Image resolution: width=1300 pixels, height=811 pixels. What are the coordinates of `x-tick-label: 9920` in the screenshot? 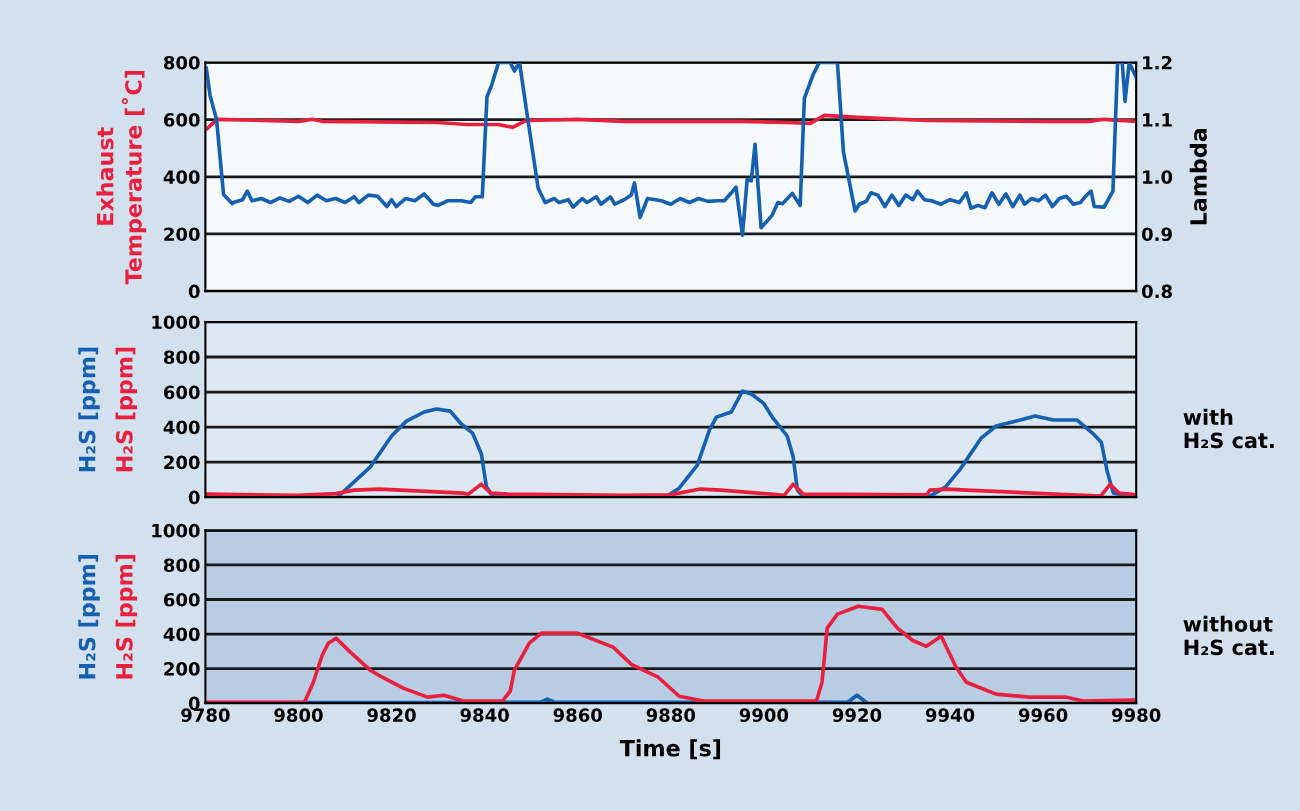 It's located at (857, 715).